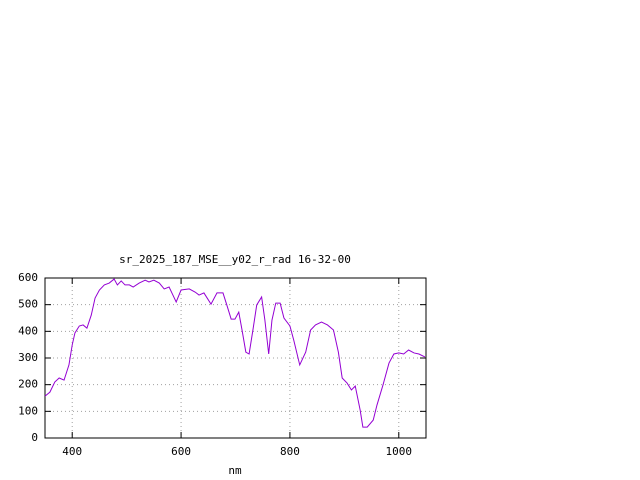 The width and height of the screenshot is (640, 480). What do you see at coordinates (181, 451) in the screenshot?
I see `x-tick-label: 600` at bounding box center [181, 451].